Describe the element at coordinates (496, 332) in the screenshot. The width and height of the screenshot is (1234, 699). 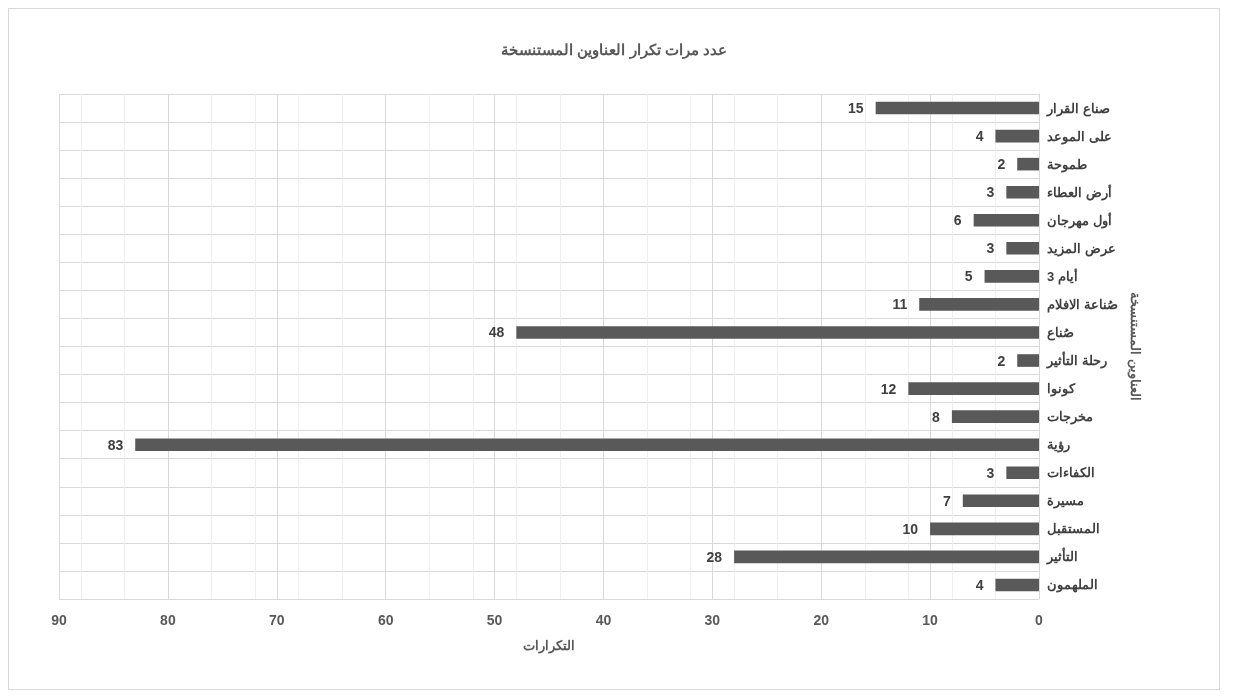
I see `data-label: 48` at that location.